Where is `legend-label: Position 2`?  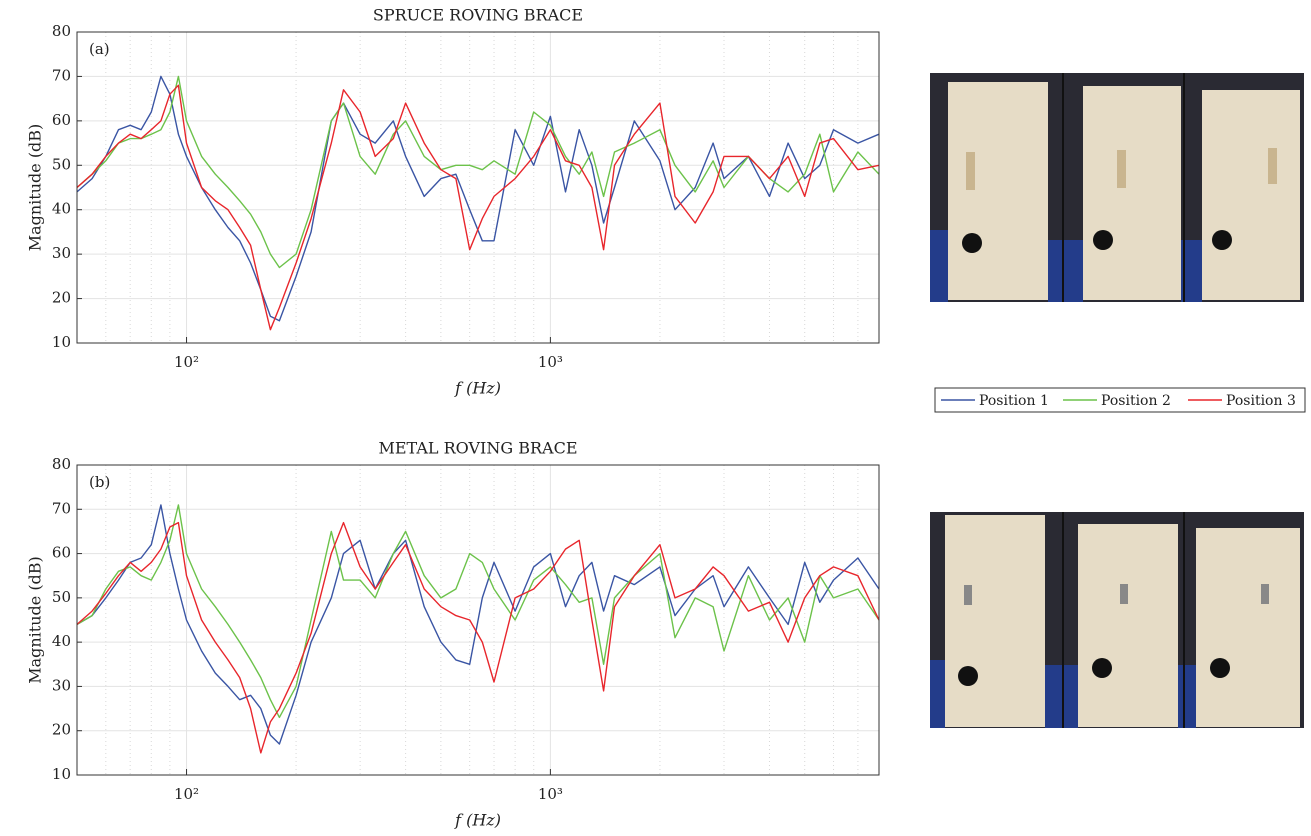
legend-label: Position 2 is located at coordinates (1136, 401).